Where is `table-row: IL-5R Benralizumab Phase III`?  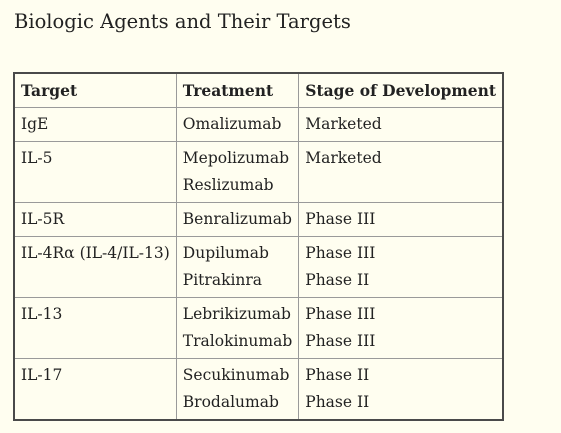 table-row: IL-5R Benralizumab Phase III is located at coordinates (258, 219).